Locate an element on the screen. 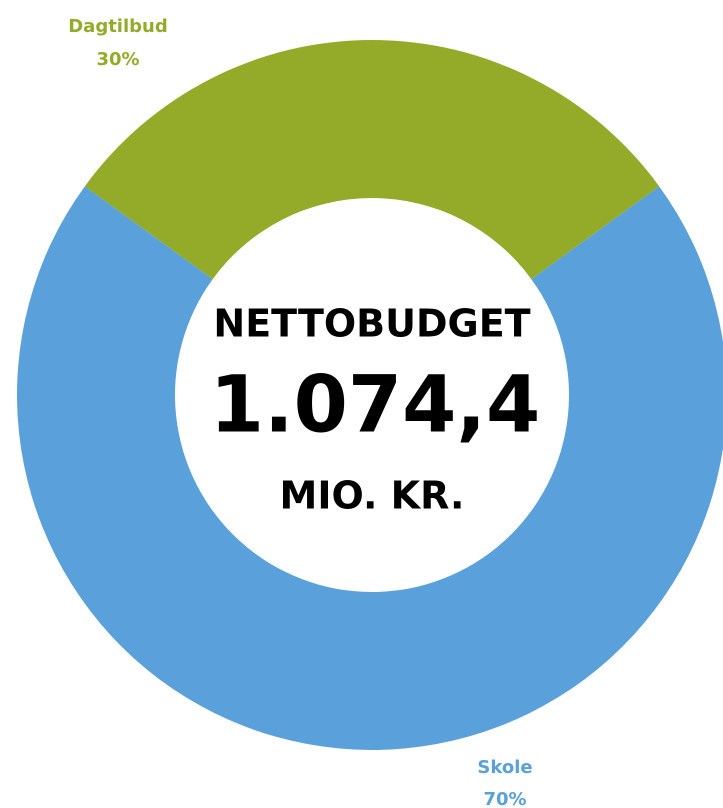  center-value: 1.074,4 is located at coordinates (375, 405).